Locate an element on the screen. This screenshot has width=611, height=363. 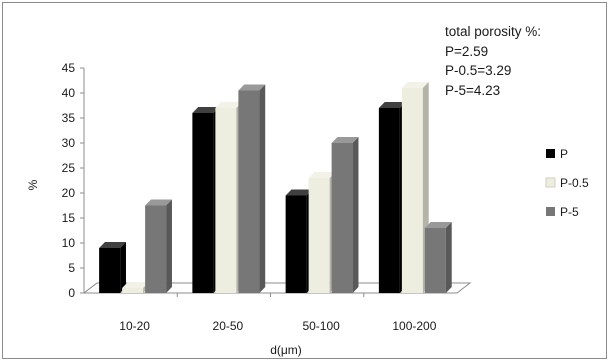
x-tick-label-20-50: 20-50 is located at coordinates (228, 326).